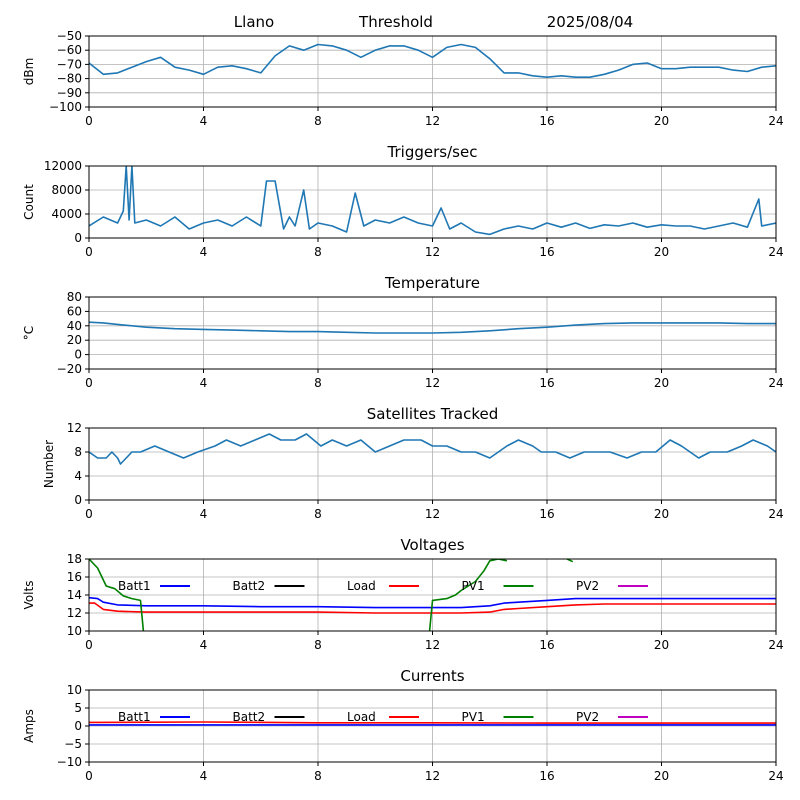 The image size is (800, 800). I want to click on y-tick-label: 14, so click(74, 595).